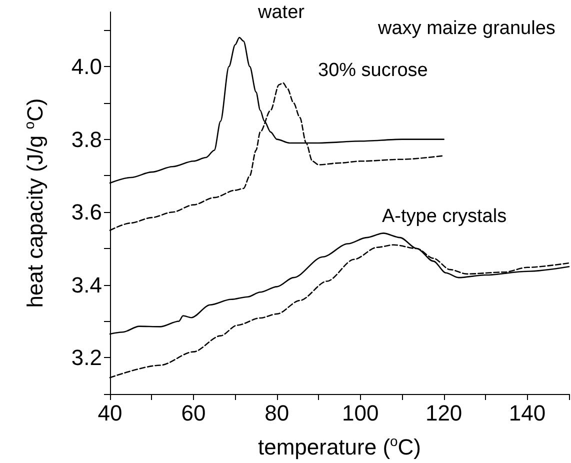 The width and height of the screenshot is (571, 463). I want to click on x-tick-label: 40, so click(110, 413).